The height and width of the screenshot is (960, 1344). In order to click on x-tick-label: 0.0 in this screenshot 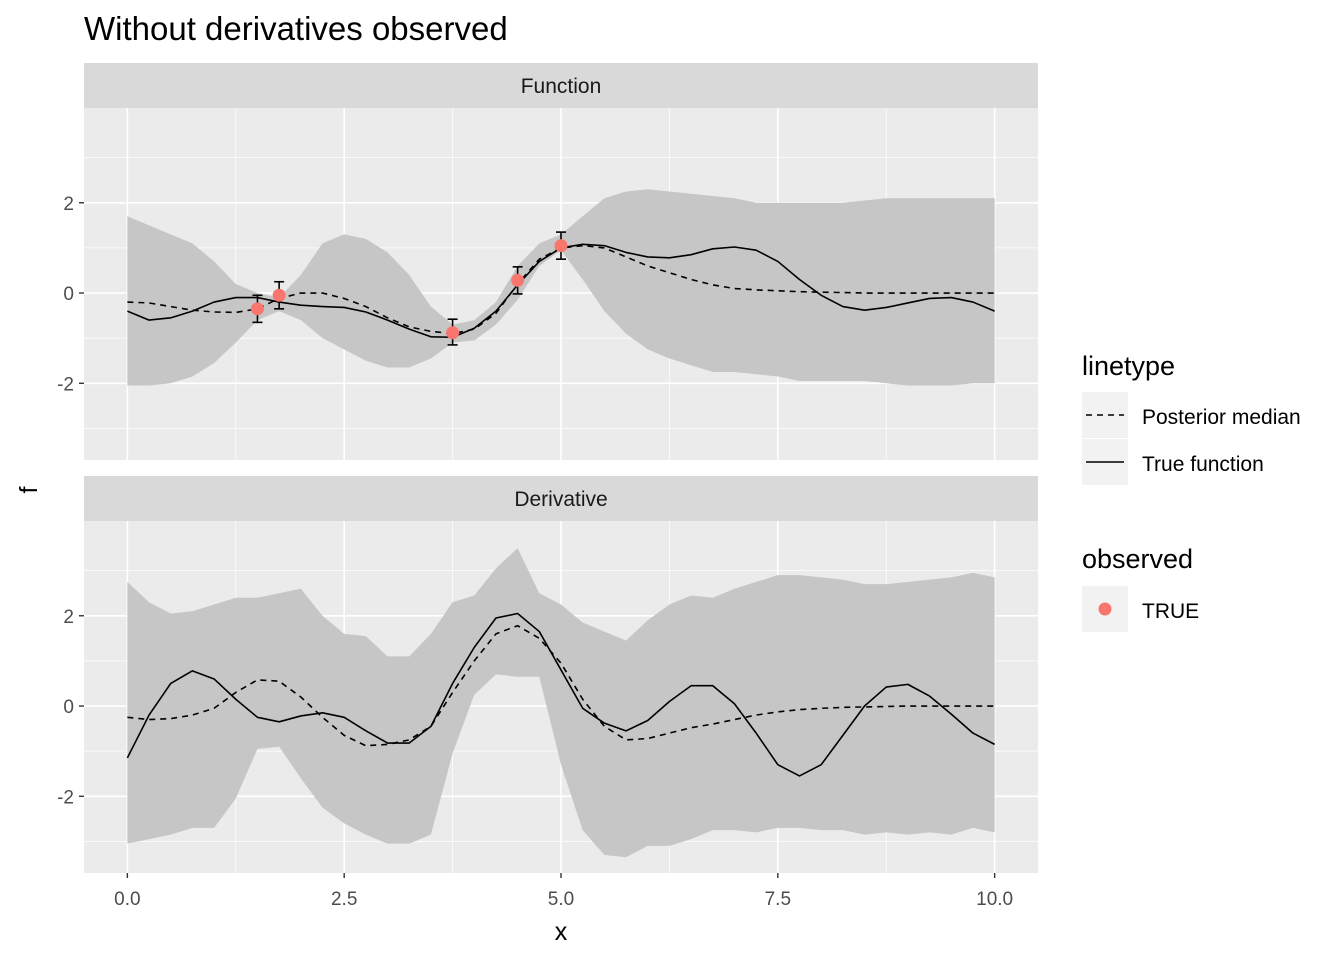, I will do `click(127, 899)`.